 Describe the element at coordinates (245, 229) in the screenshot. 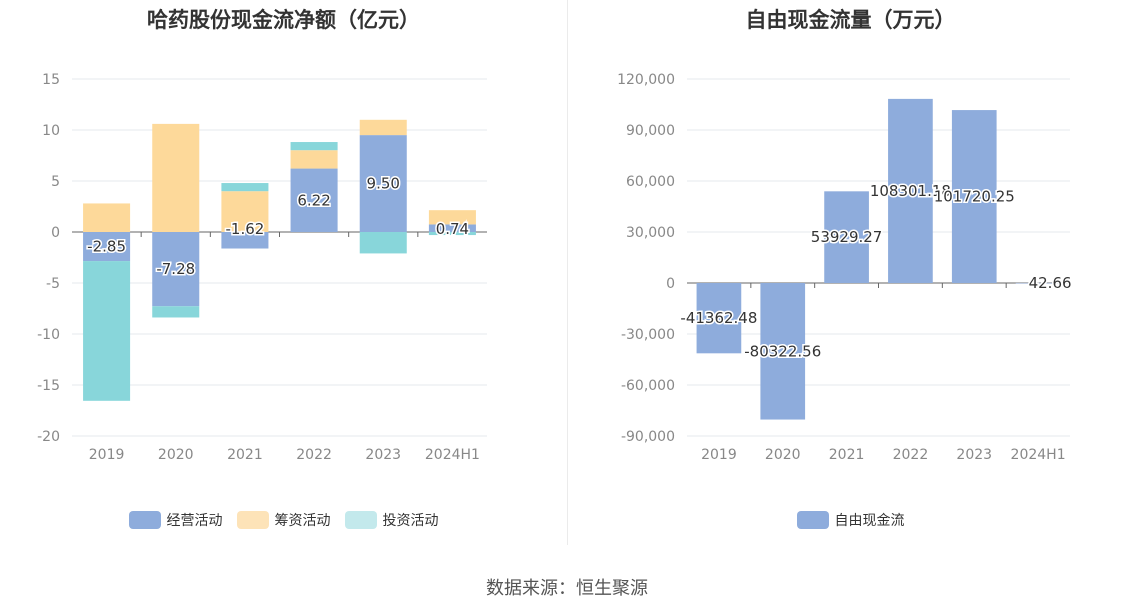

I see `data-label: -1.62` at that location.